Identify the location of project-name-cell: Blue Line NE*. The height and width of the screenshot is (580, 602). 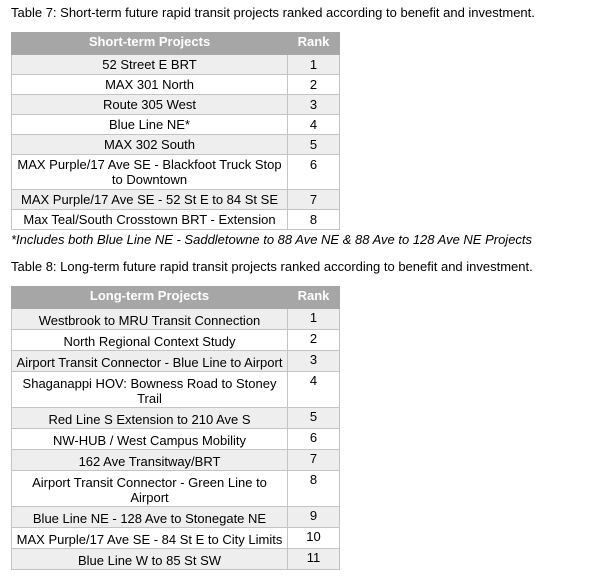
(149, 124).